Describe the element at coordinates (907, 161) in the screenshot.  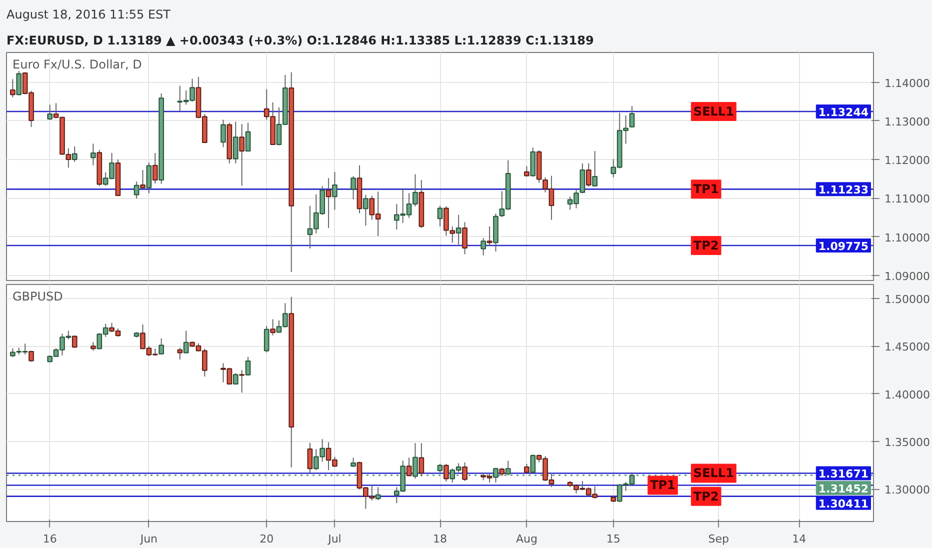
I see `y-tick-label: 1.12000` at that location.